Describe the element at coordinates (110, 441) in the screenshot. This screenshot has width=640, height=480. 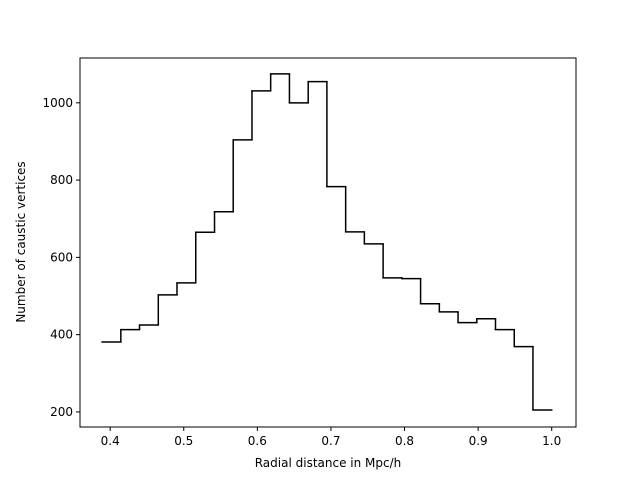
I see `x-tick-label: 0.4` at that location.